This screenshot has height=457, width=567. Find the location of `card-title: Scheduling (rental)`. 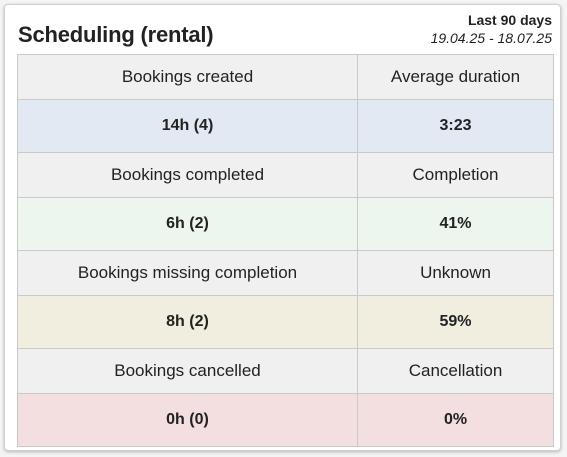

card-title: Scheduling (rental) is located at coordinates (116, 34).